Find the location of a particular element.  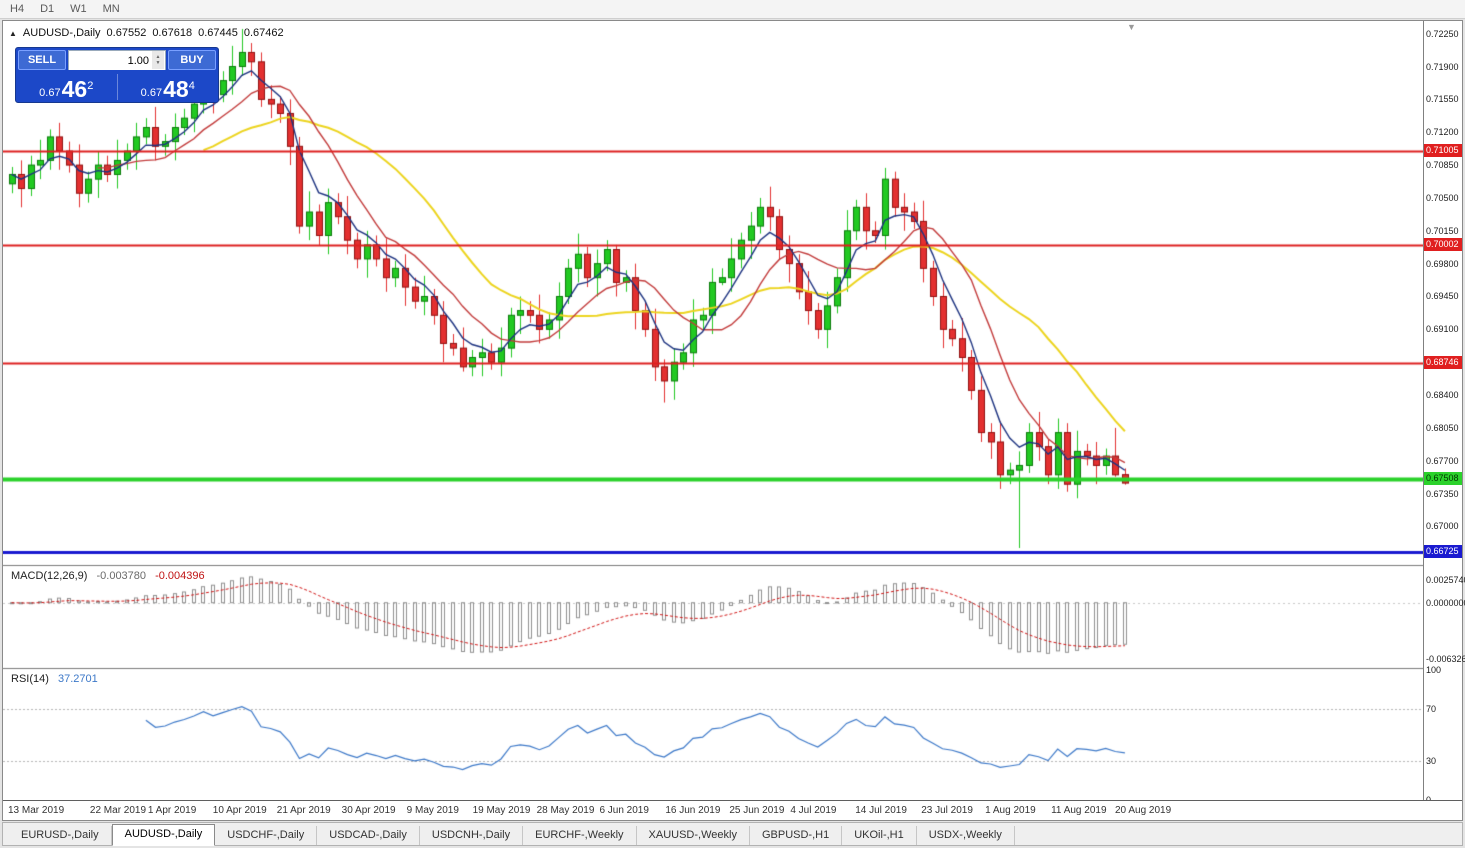

price-level-badge: 0.70002 is located at coordinates (1443, 244).